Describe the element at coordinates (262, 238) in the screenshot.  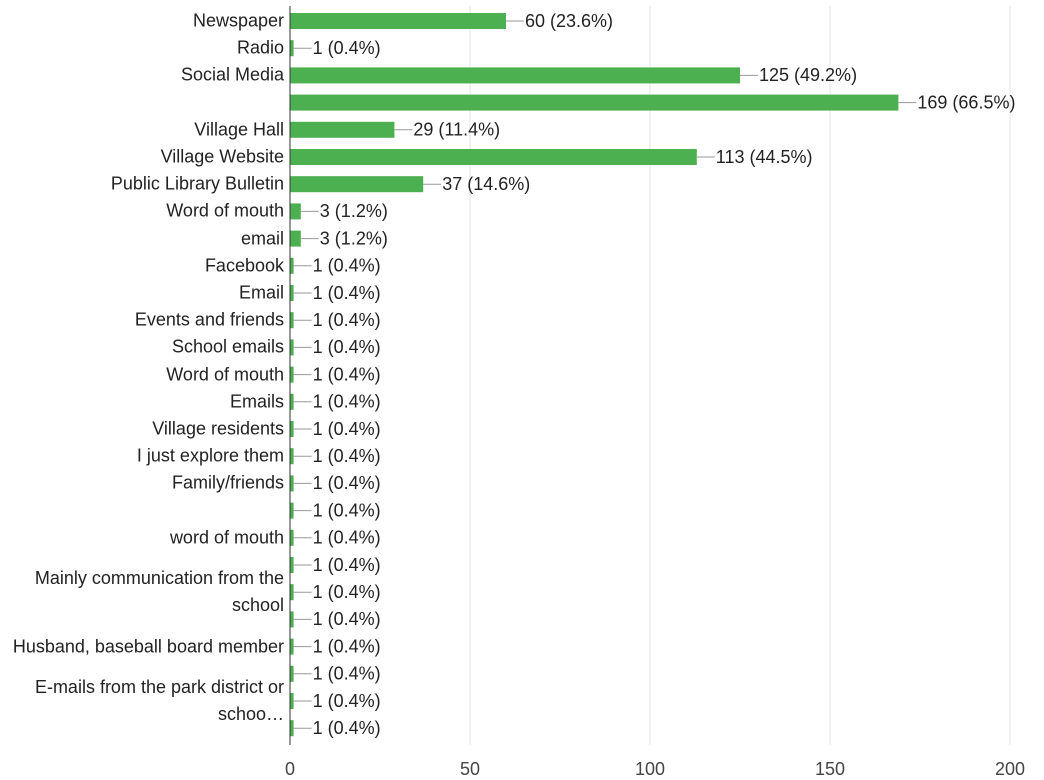
I see `category-label: email` at that location.